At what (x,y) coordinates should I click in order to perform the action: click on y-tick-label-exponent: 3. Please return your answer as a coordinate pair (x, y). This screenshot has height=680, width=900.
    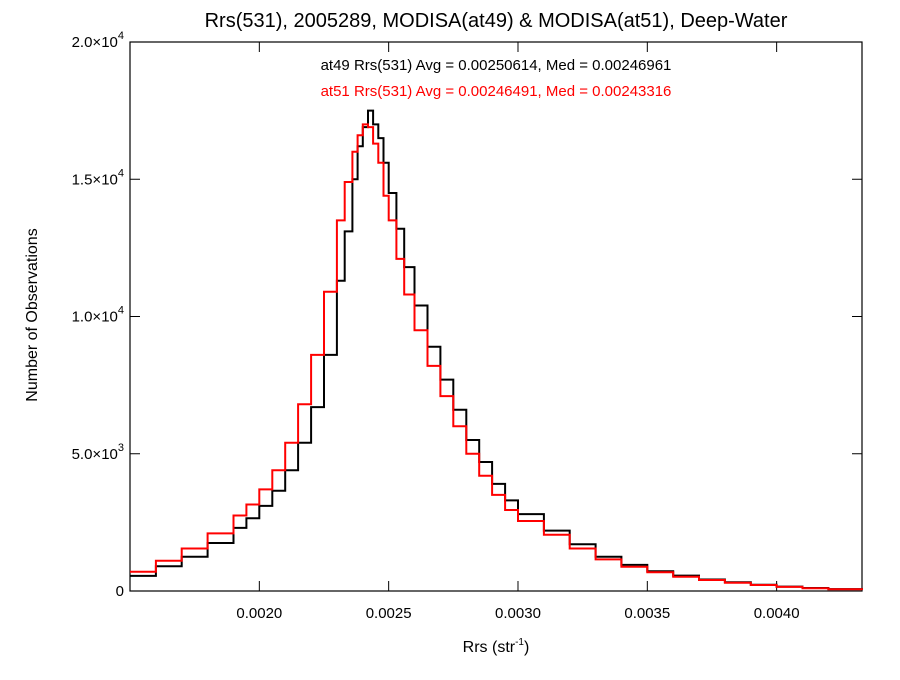
    Looking at the image, I should click on (121, 448).